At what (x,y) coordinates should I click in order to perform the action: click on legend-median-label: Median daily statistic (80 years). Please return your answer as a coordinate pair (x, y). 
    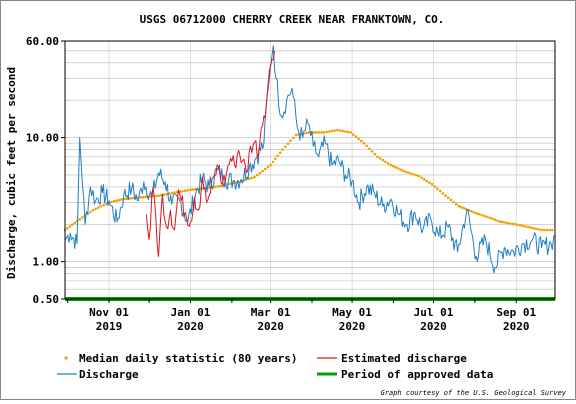
    Looking at the image, I should click on (188, 358).